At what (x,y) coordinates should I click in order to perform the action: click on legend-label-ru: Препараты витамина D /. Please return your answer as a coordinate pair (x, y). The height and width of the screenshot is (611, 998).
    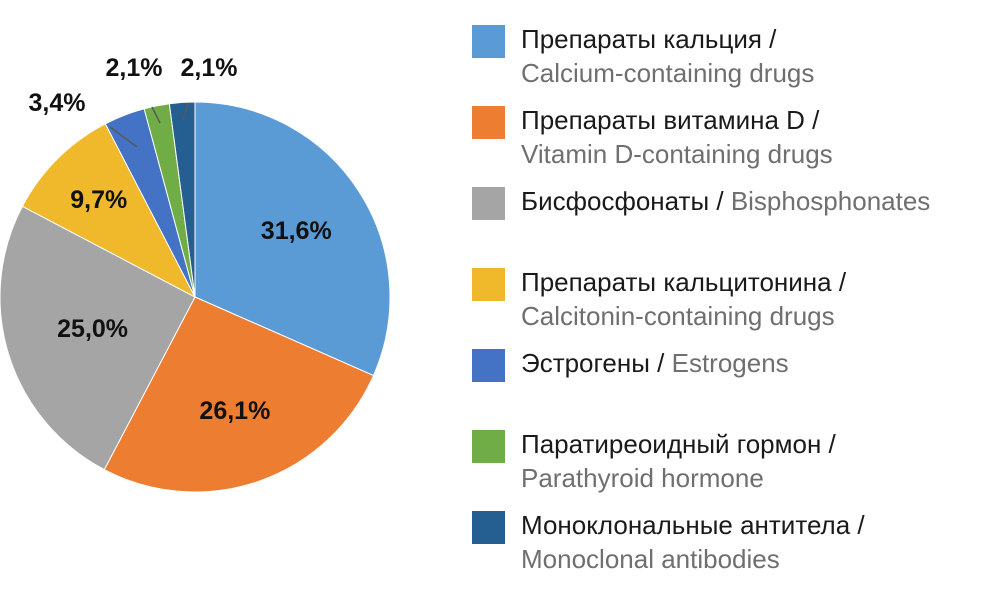
    Looking at the image, I should click on (670, 120).